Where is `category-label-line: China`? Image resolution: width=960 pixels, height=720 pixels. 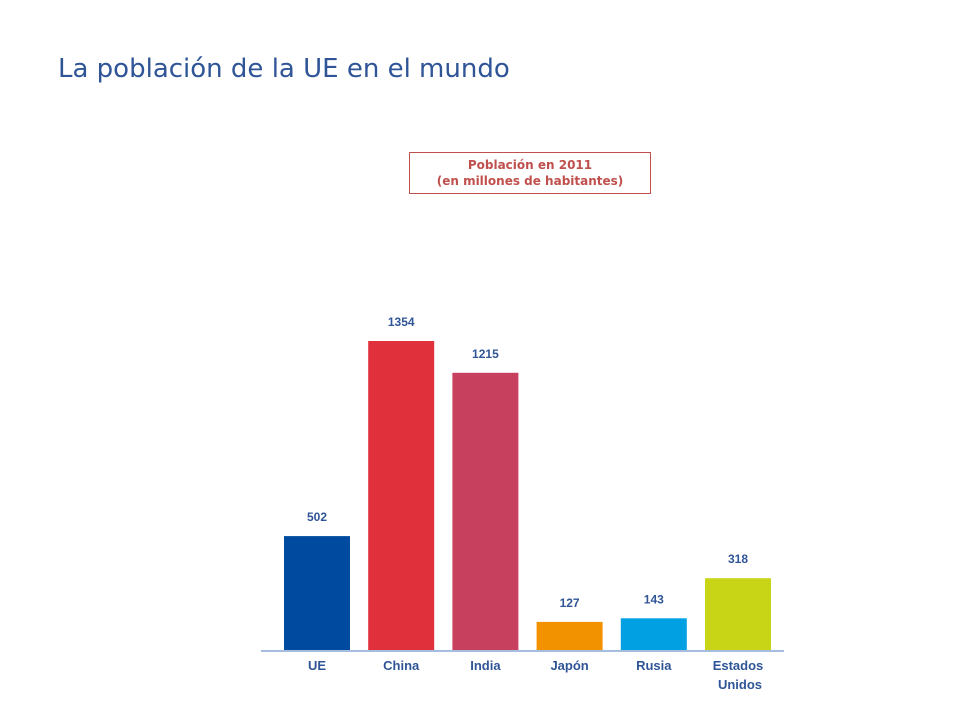 category-label-line: China is located at coordinates (401, 665).